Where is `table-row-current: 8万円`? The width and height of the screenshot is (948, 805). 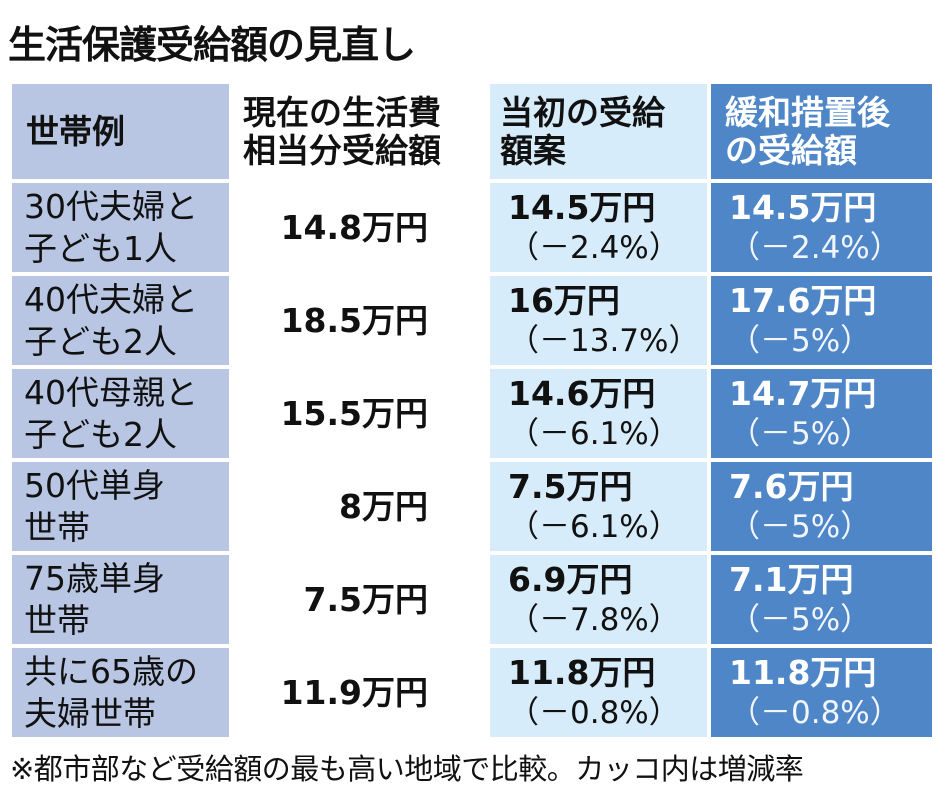 table-row-current: 8万円 is located at coordinates (357, 504).